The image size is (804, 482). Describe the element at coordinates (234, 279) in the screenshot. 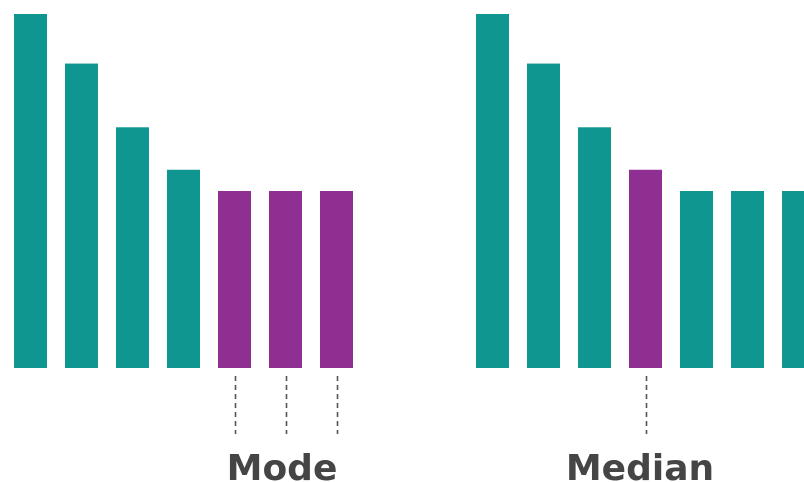

I see `mode-bar-5-highlighted` at that location.